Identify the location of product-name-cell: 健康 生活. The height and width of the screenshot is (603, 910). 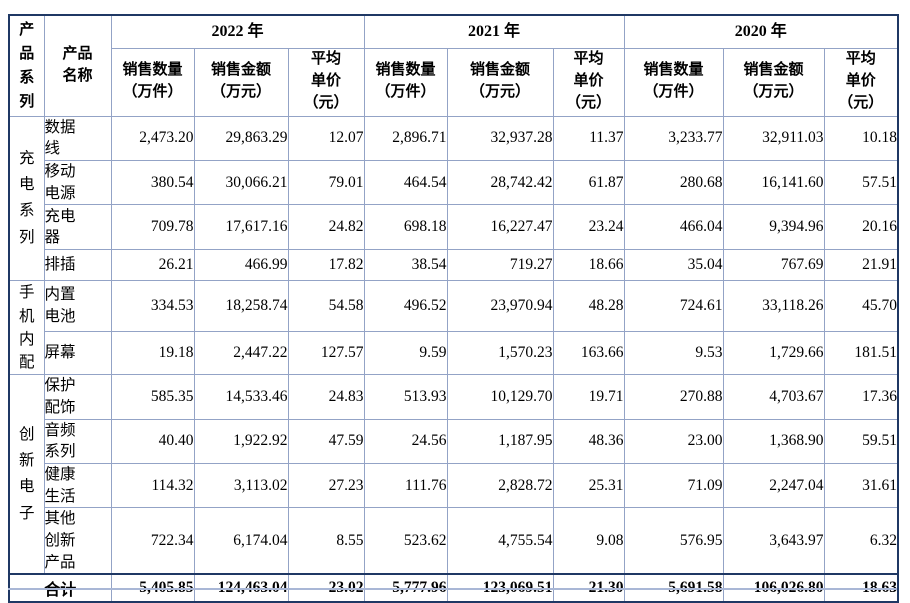
(77, 485).